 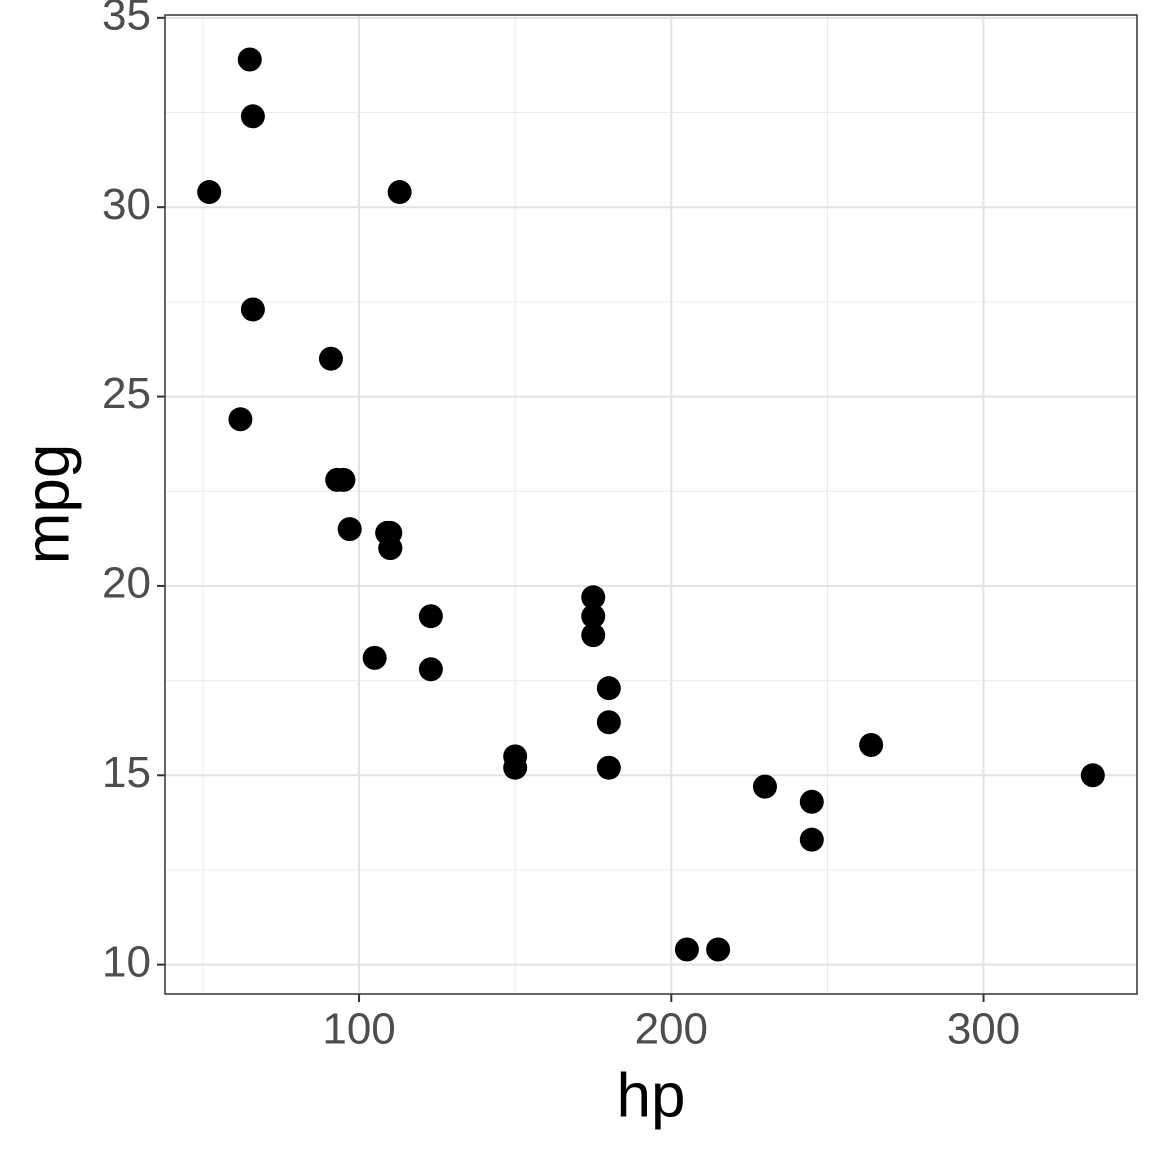 What do you see at coordinates (126, 583) in the screenshot?
I see `y-tick-label: 20` at bounding box center [126, 583].